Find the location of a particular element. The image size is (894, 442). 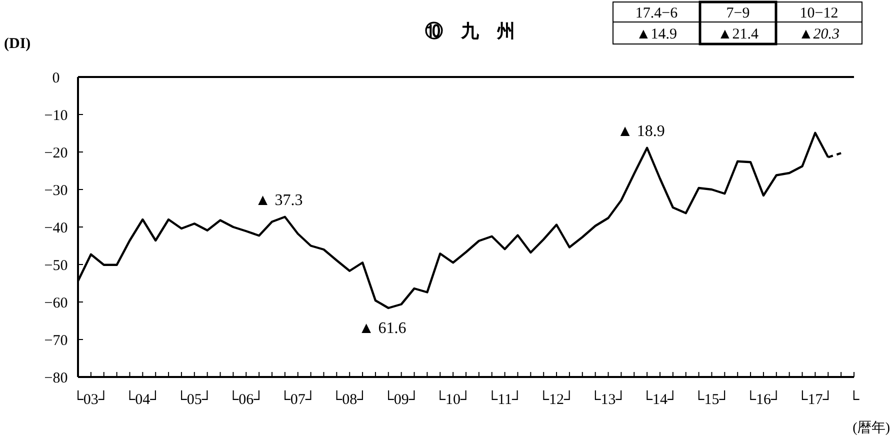

annotation: ▲ 61.6 is located at coordinates (382, 328).